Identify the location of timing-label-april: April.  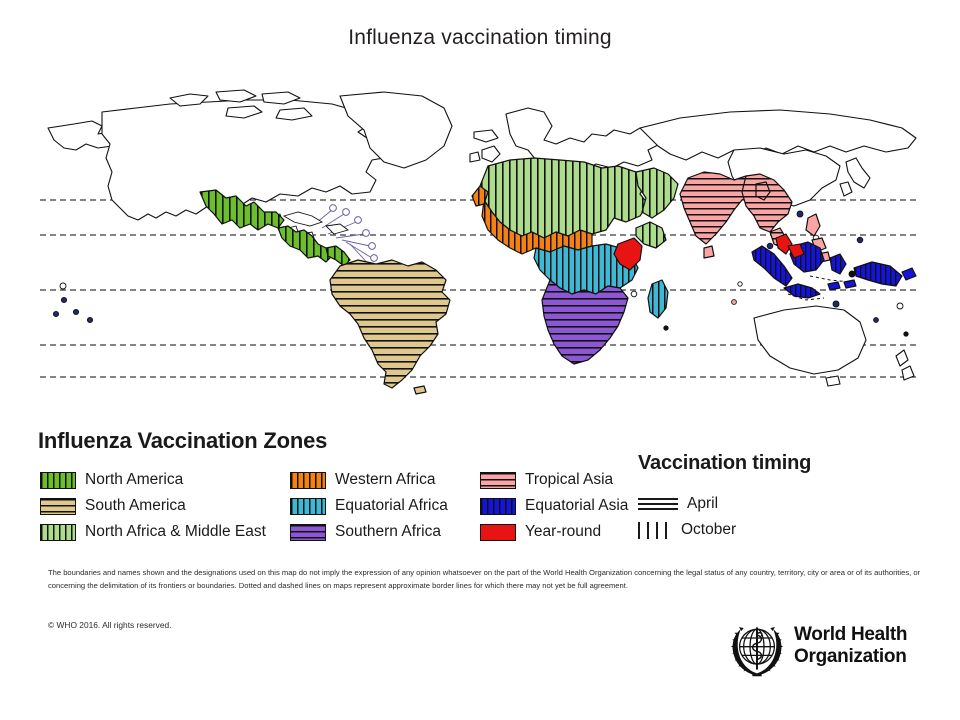
(703, 503).